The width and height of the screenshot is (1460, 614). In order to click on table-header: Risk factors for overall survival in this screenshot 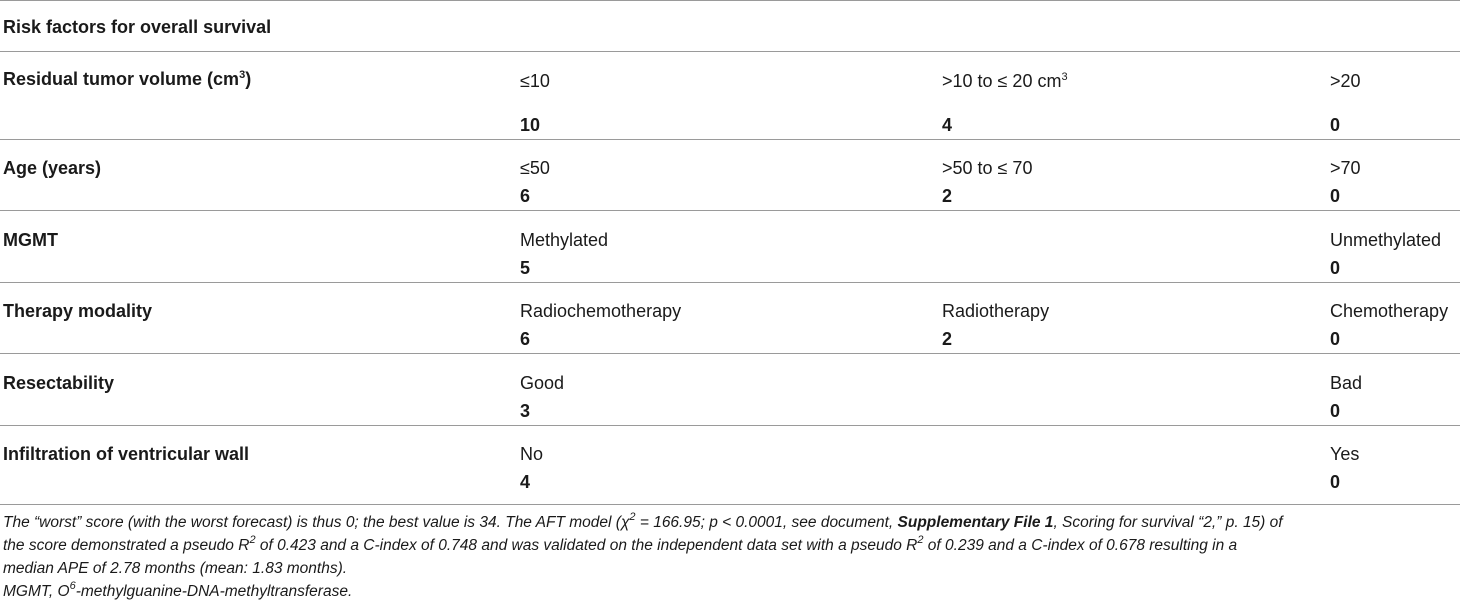, I will do `click(137, 27)`.